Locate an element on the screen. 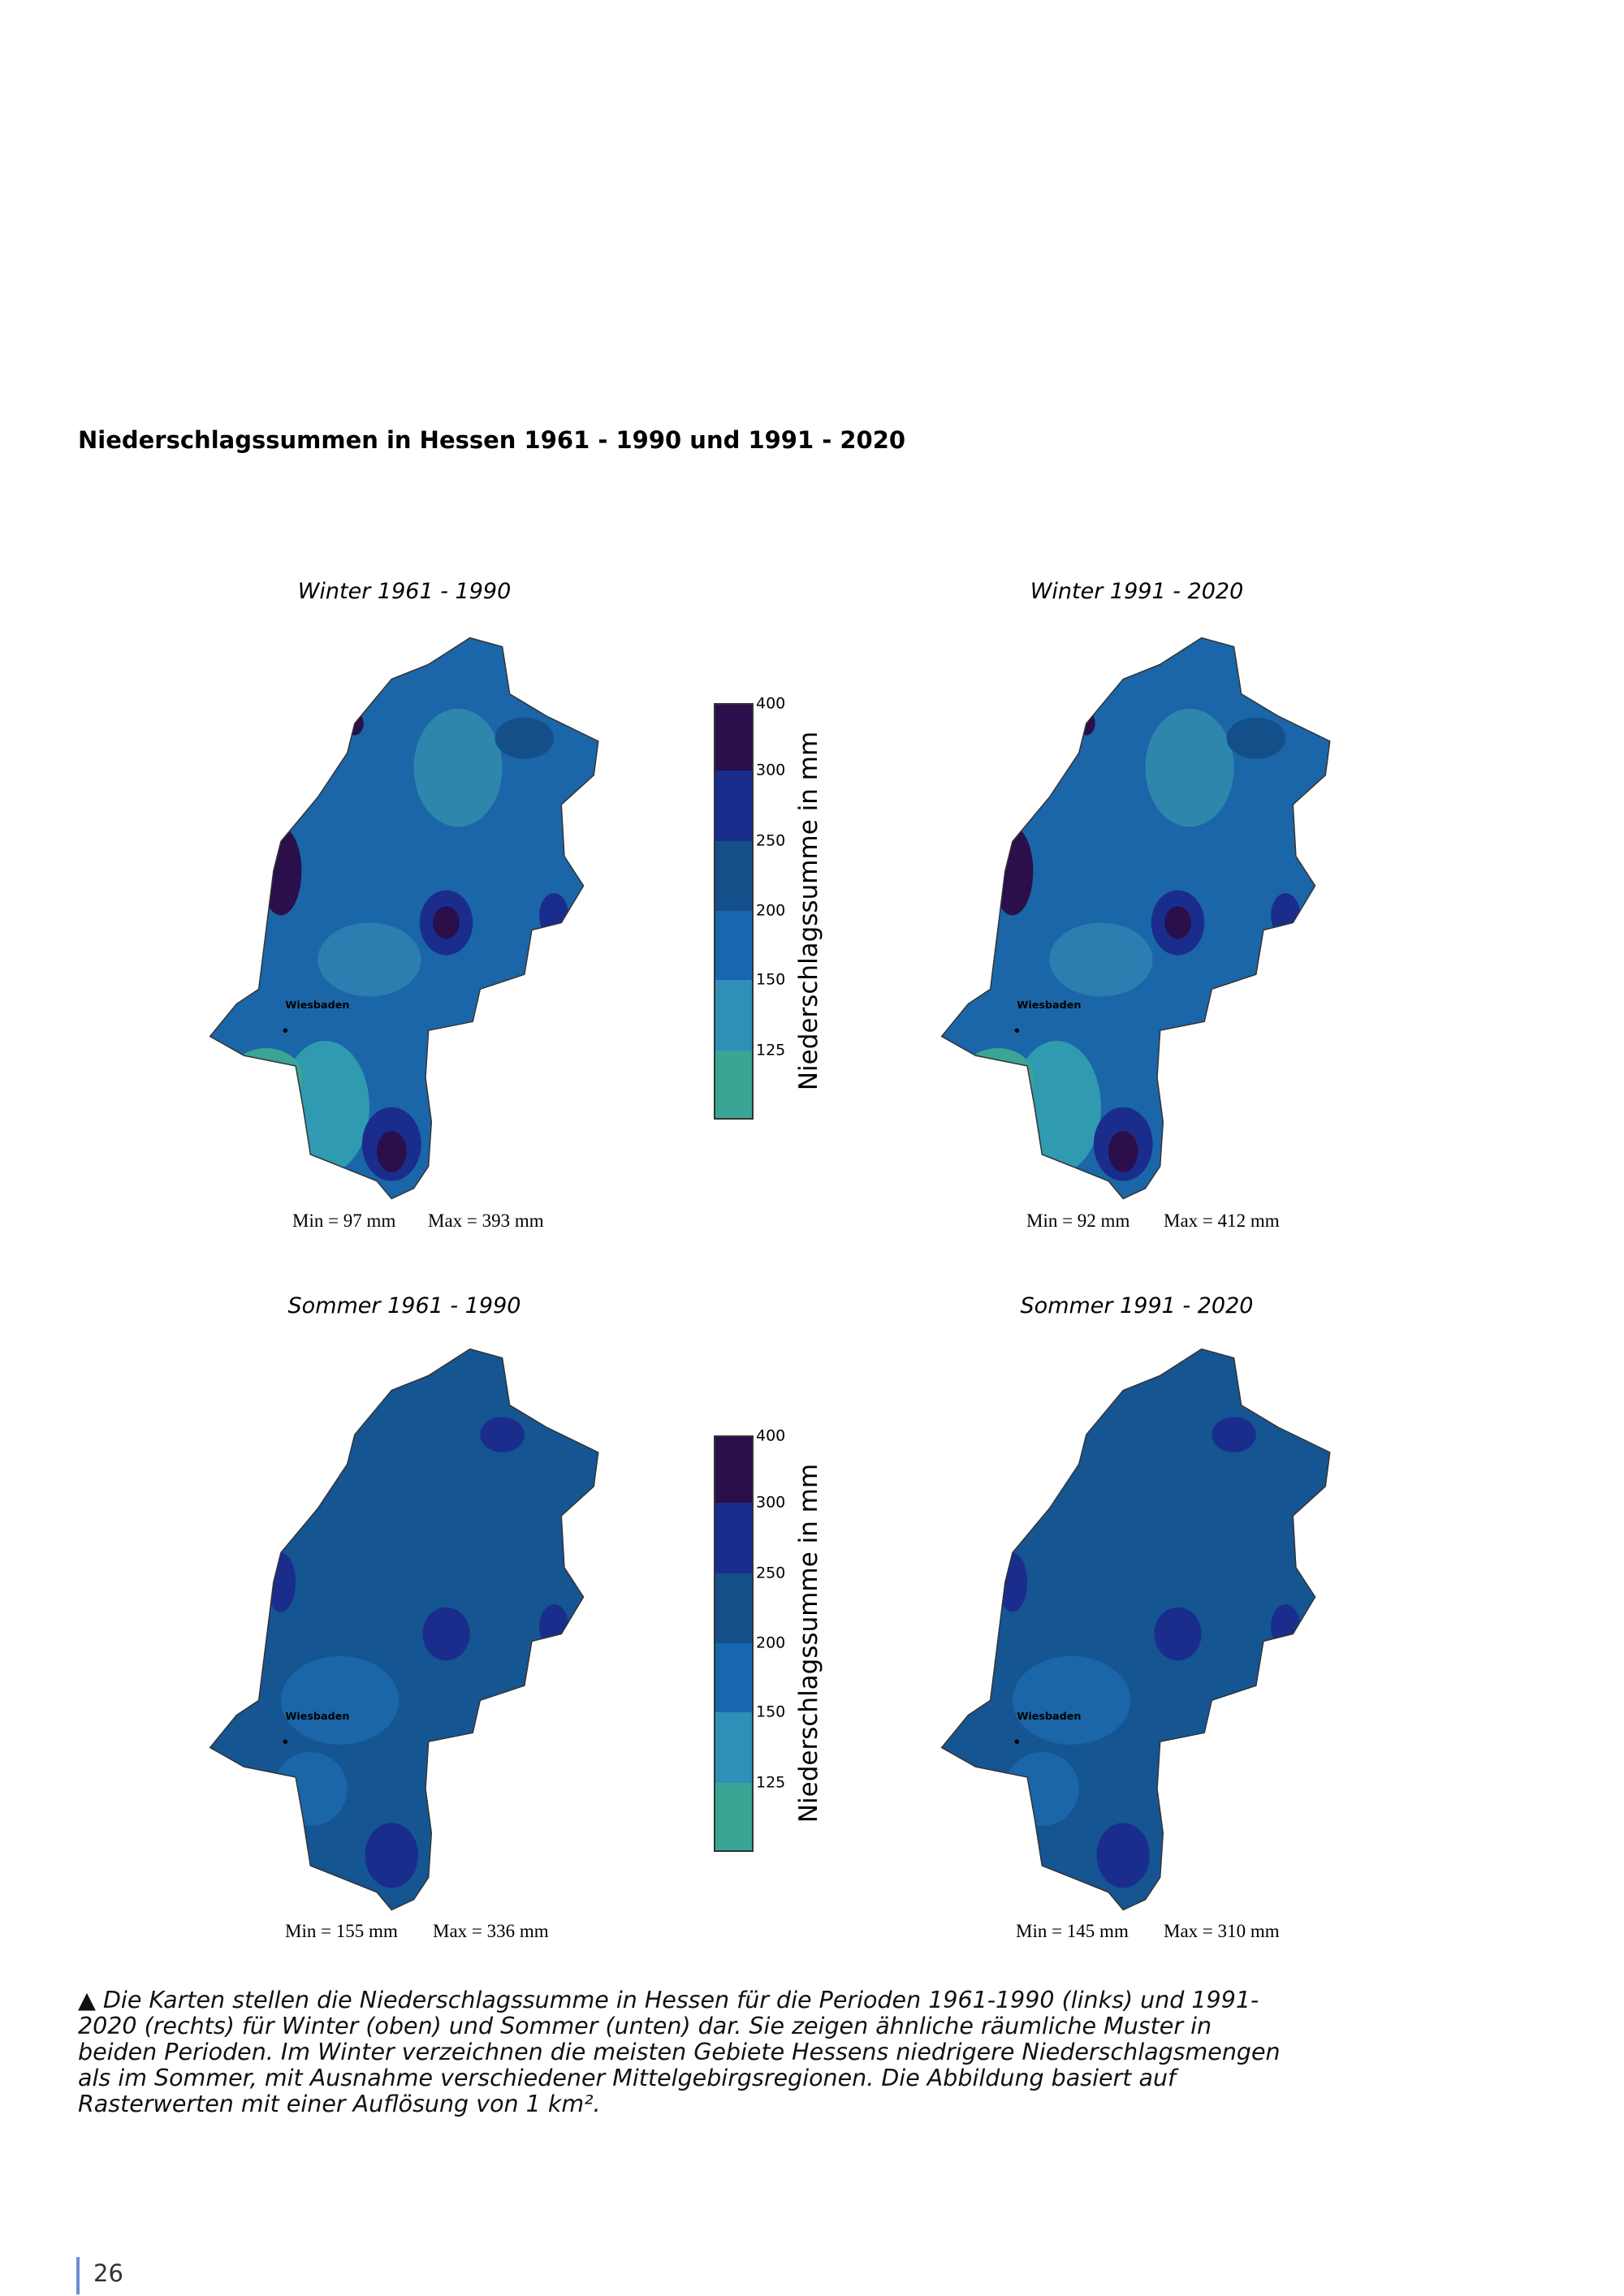  map-title: Sommer 1961 - 1990 is located at coordinates (405, 1305).